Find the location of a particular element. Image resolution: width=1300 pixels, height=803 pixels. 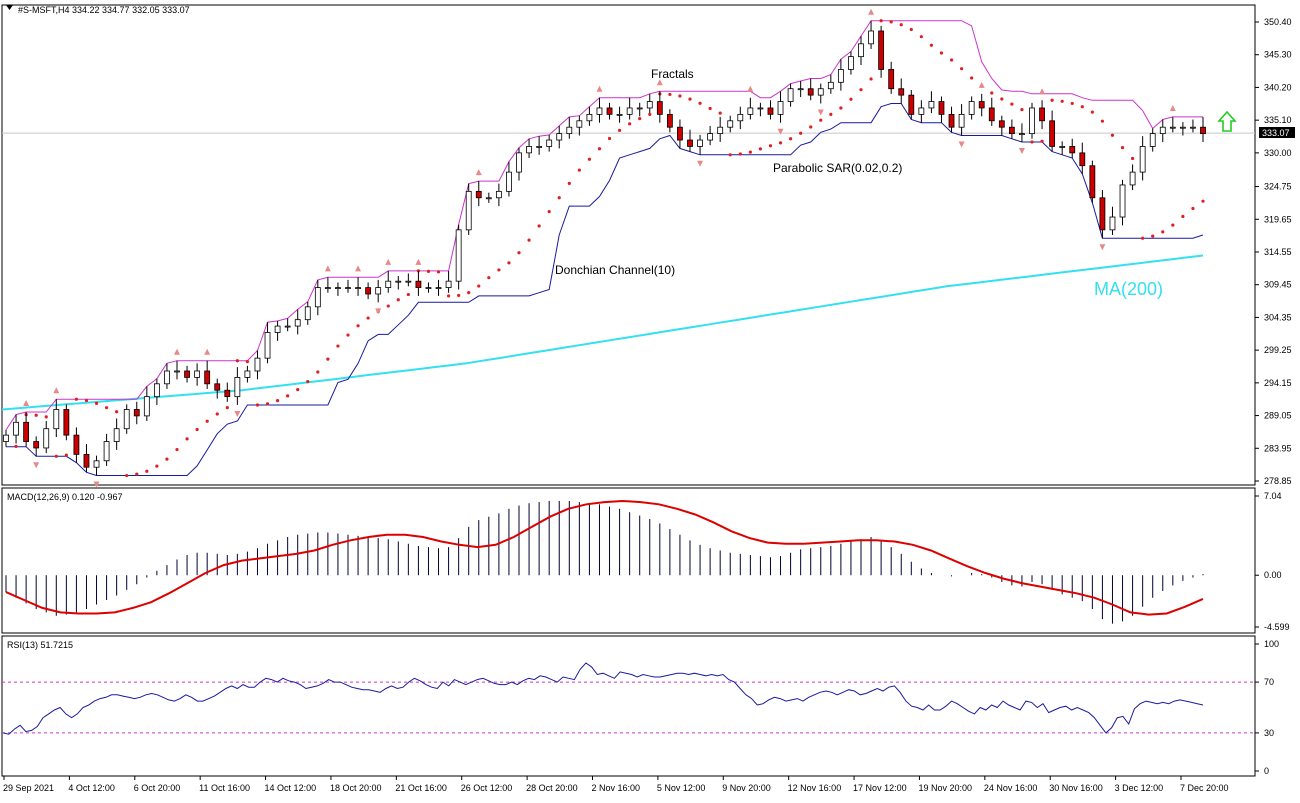

rsi-tick-label: 70 is located at coordinates (1269, 682).